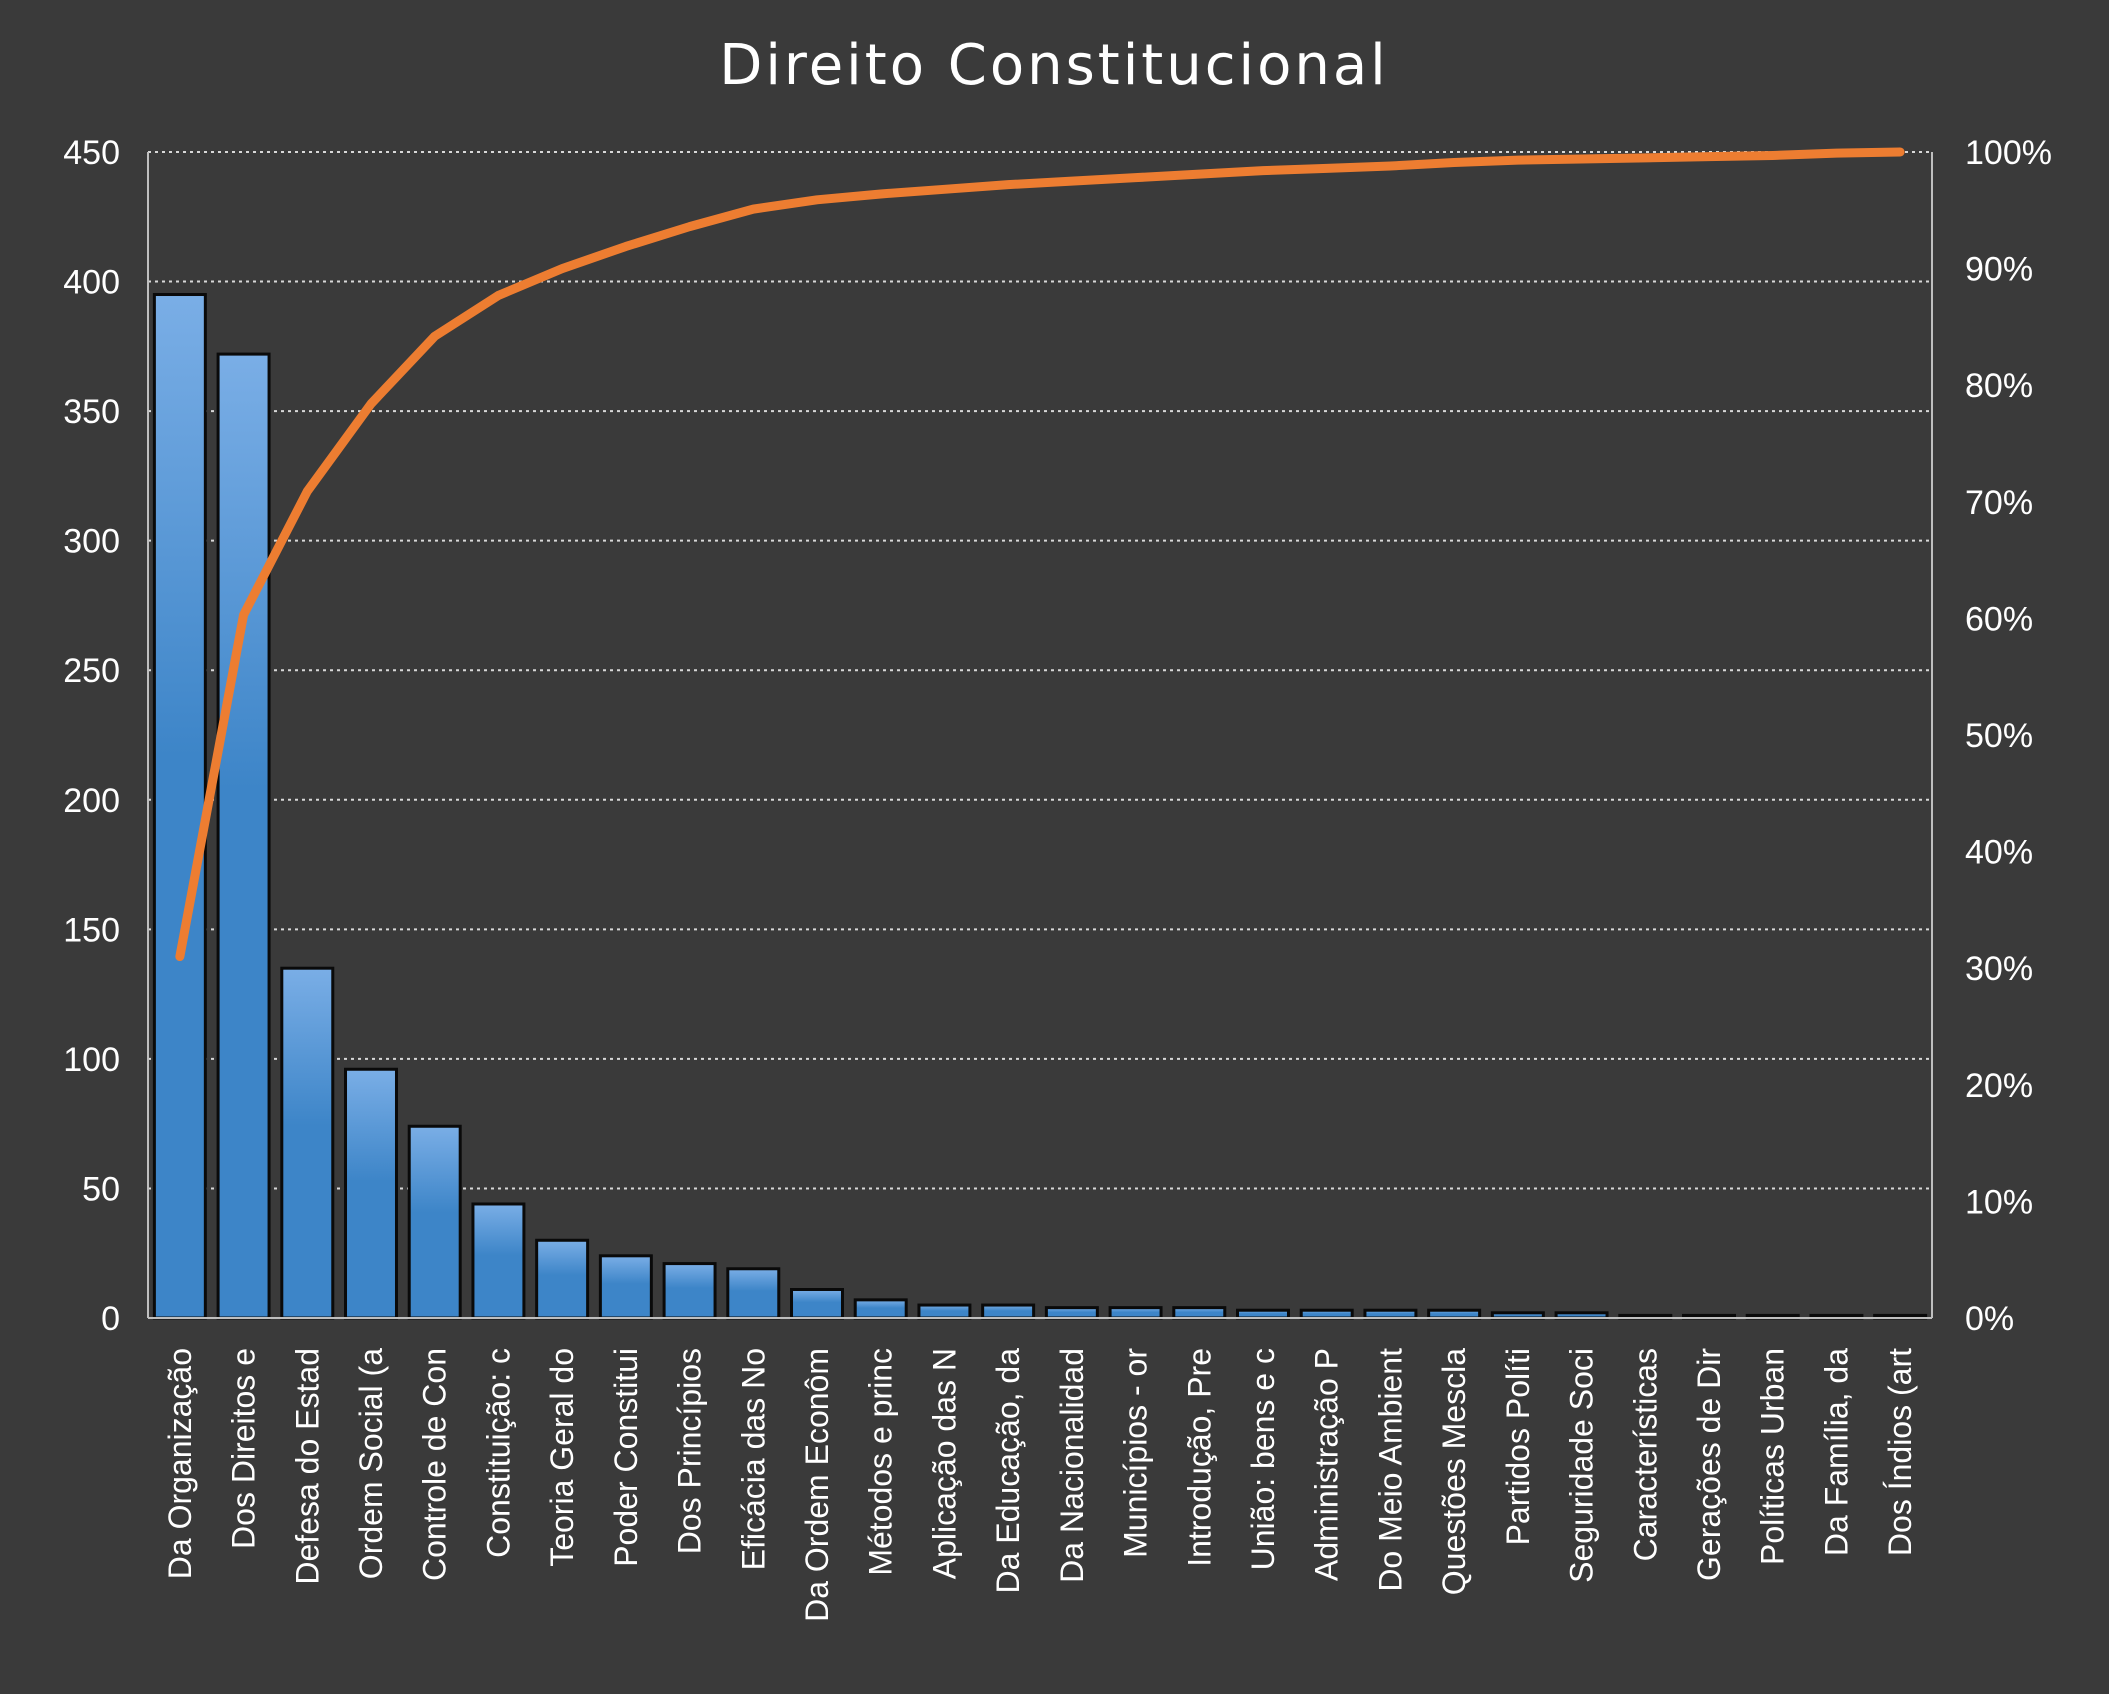  I want to click on category-label: Da Ordem Econôm, so click(817, 1485).